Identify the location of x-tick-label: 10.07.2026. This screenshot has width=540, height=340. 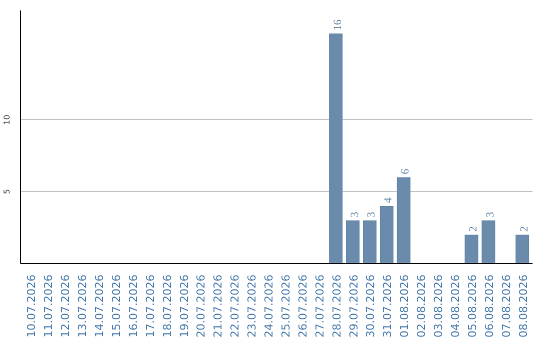
(31, 306).